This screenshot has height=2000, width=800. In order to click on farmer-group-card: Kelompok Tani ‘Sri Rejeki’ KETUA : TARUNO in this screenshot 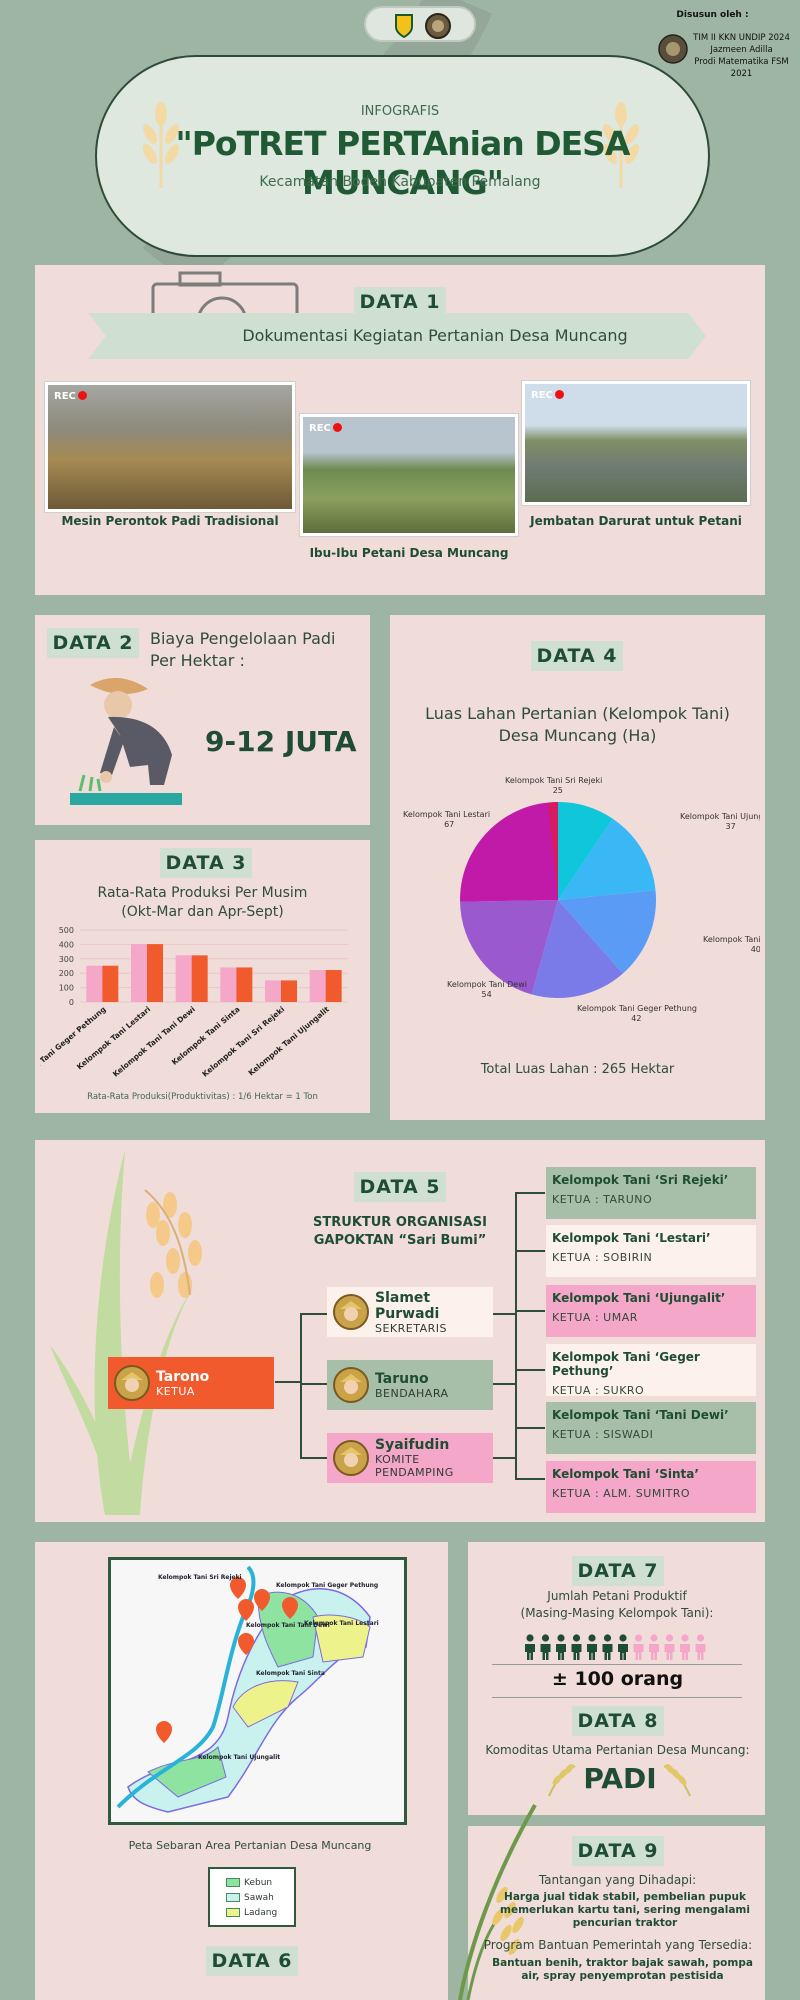, I will do `click(651, 1193)`.